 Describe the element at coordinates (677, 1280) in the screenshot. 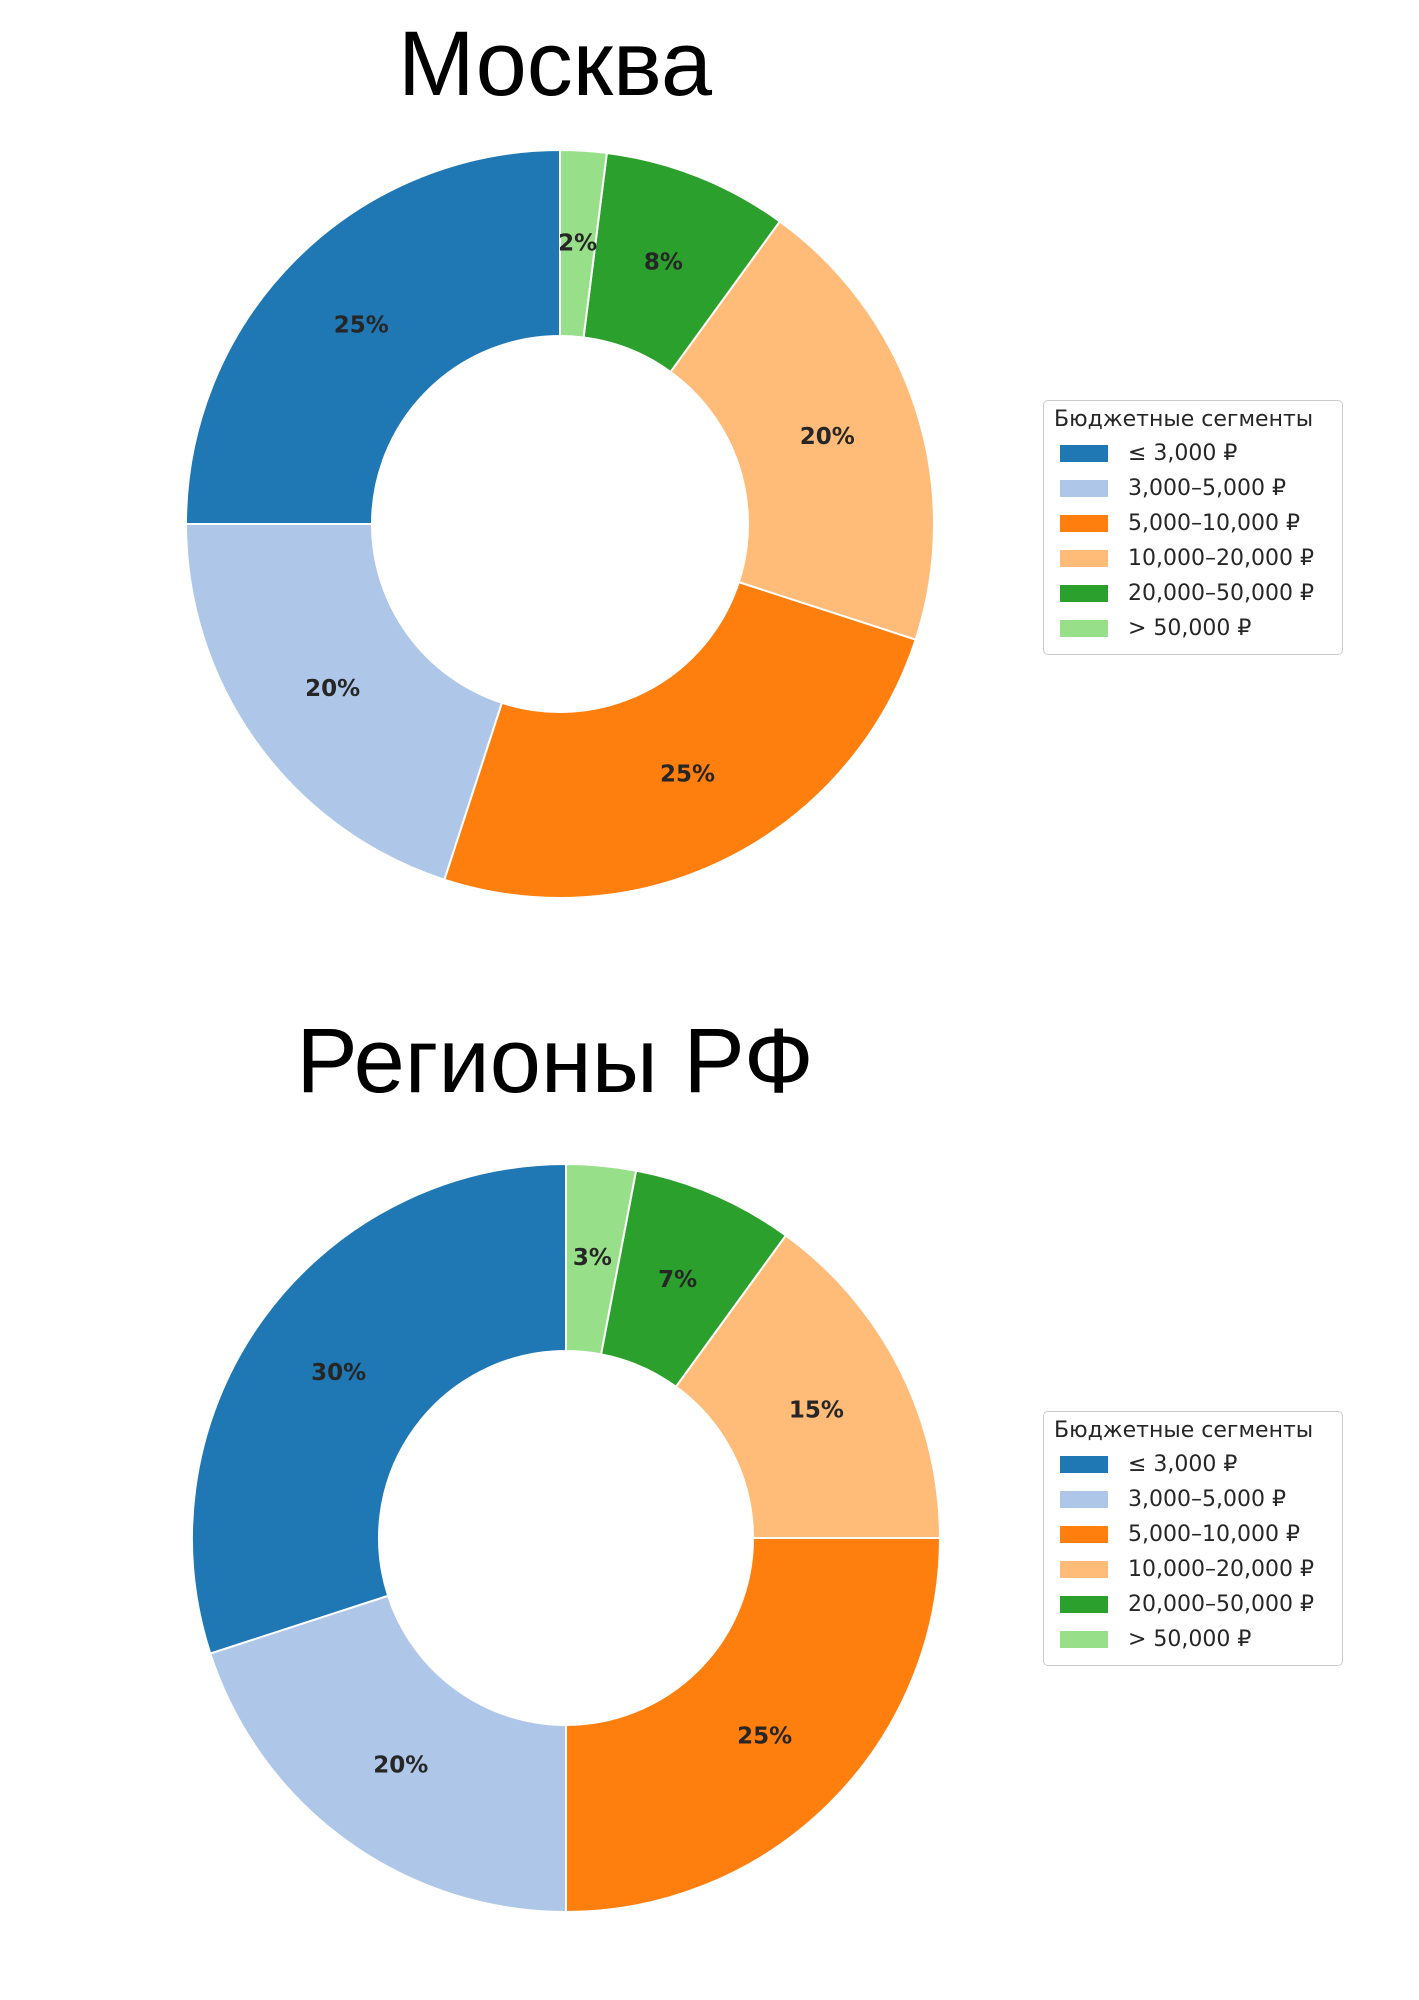

I see `slice-percent-label: 7%` at that location.